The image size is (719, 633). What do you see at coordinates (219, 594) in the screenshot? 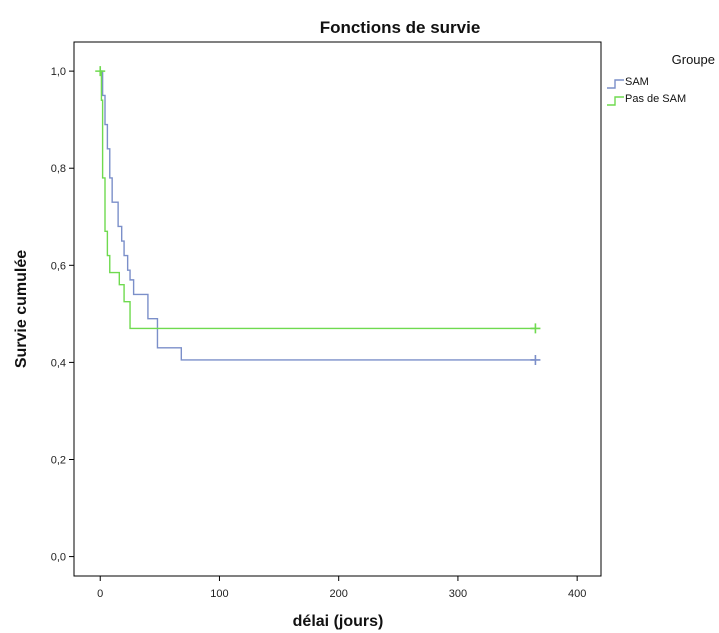
I see `x-tick-label: 100` at bounding box center [219, 594].